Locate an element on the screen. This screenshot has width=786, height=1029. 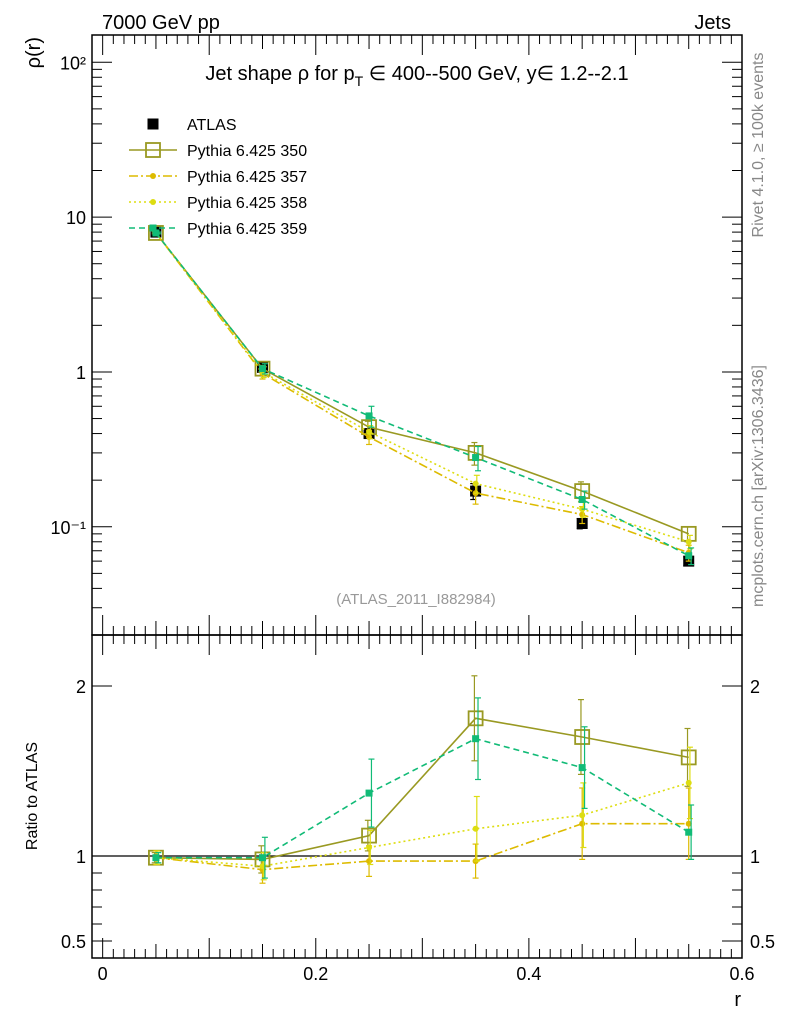
legend-label: Pythia 6.425 358 is located at coordinates (247, 203).